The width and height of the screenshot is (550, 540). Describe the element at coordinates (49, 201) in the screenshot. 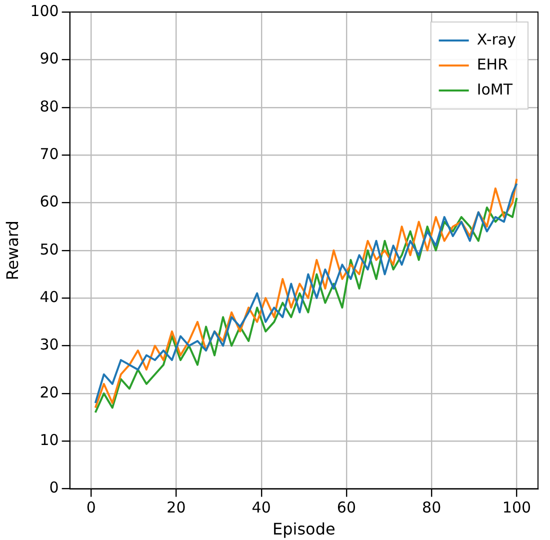

I see `y-tick-label: 60` at that location.